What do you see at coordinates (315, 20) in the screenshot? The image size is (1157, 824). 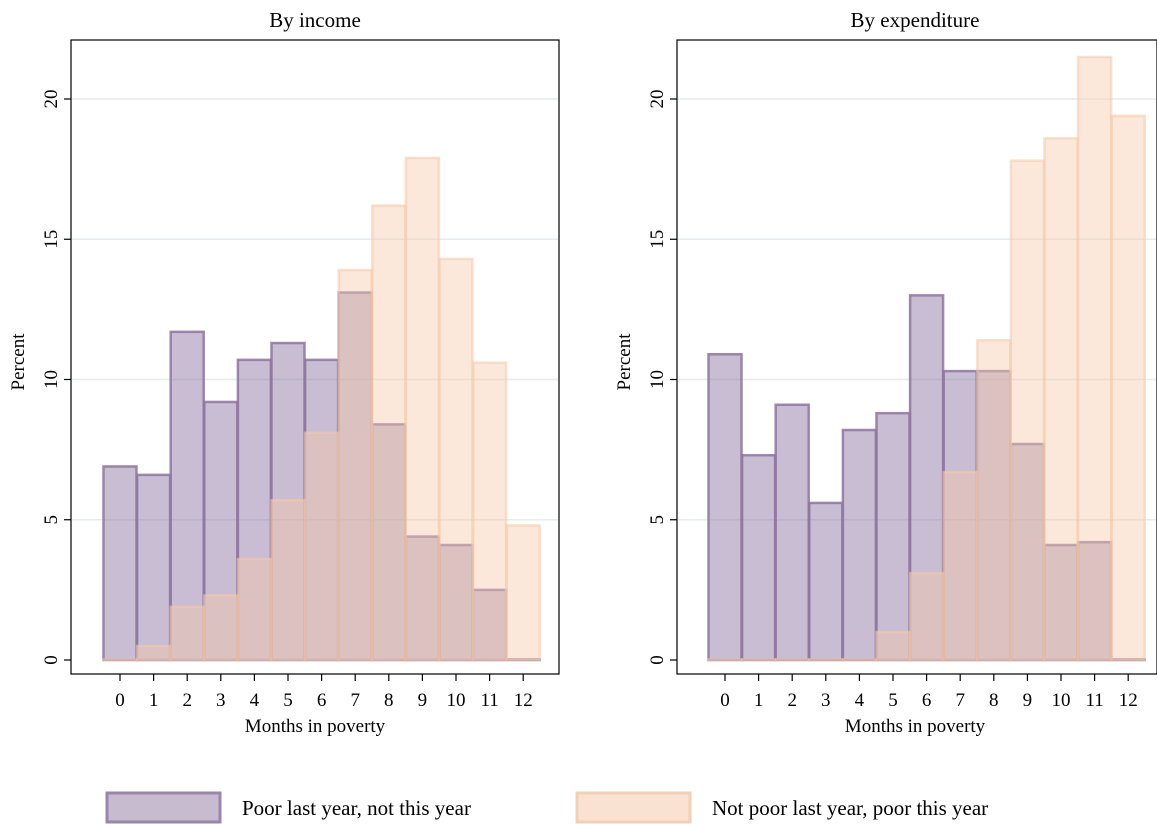 I see `panel-title: By income` at bounding box center [315, 20].